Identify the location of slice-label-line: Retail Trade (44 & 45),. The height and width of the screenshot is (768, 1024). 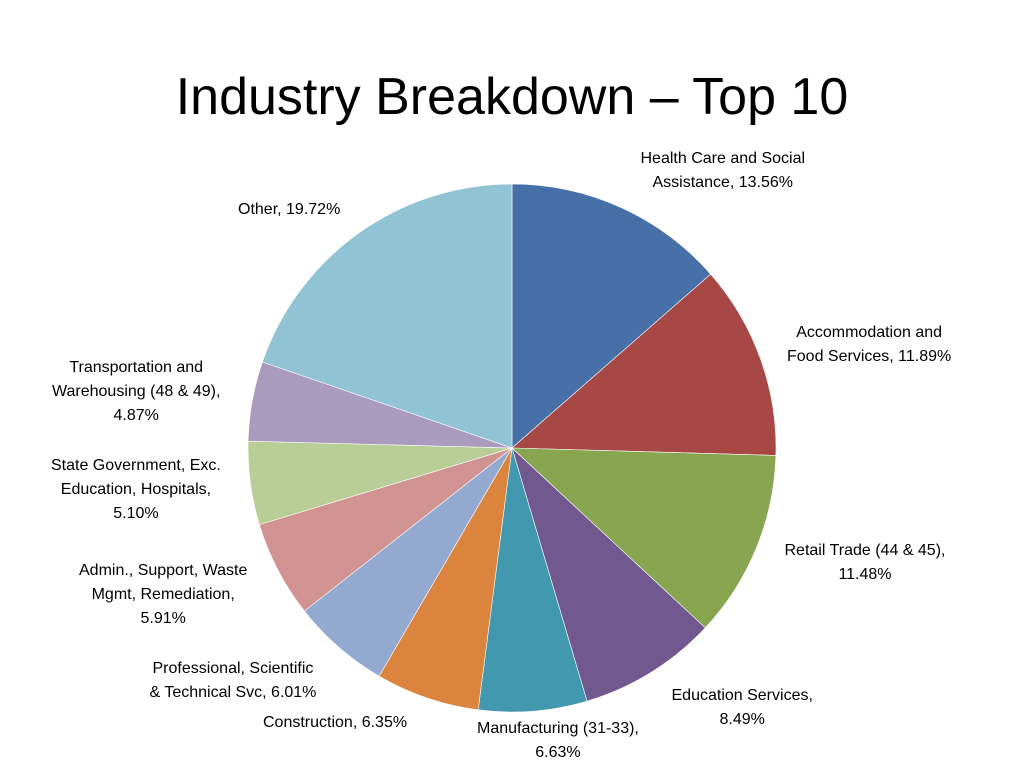
(865, 551).